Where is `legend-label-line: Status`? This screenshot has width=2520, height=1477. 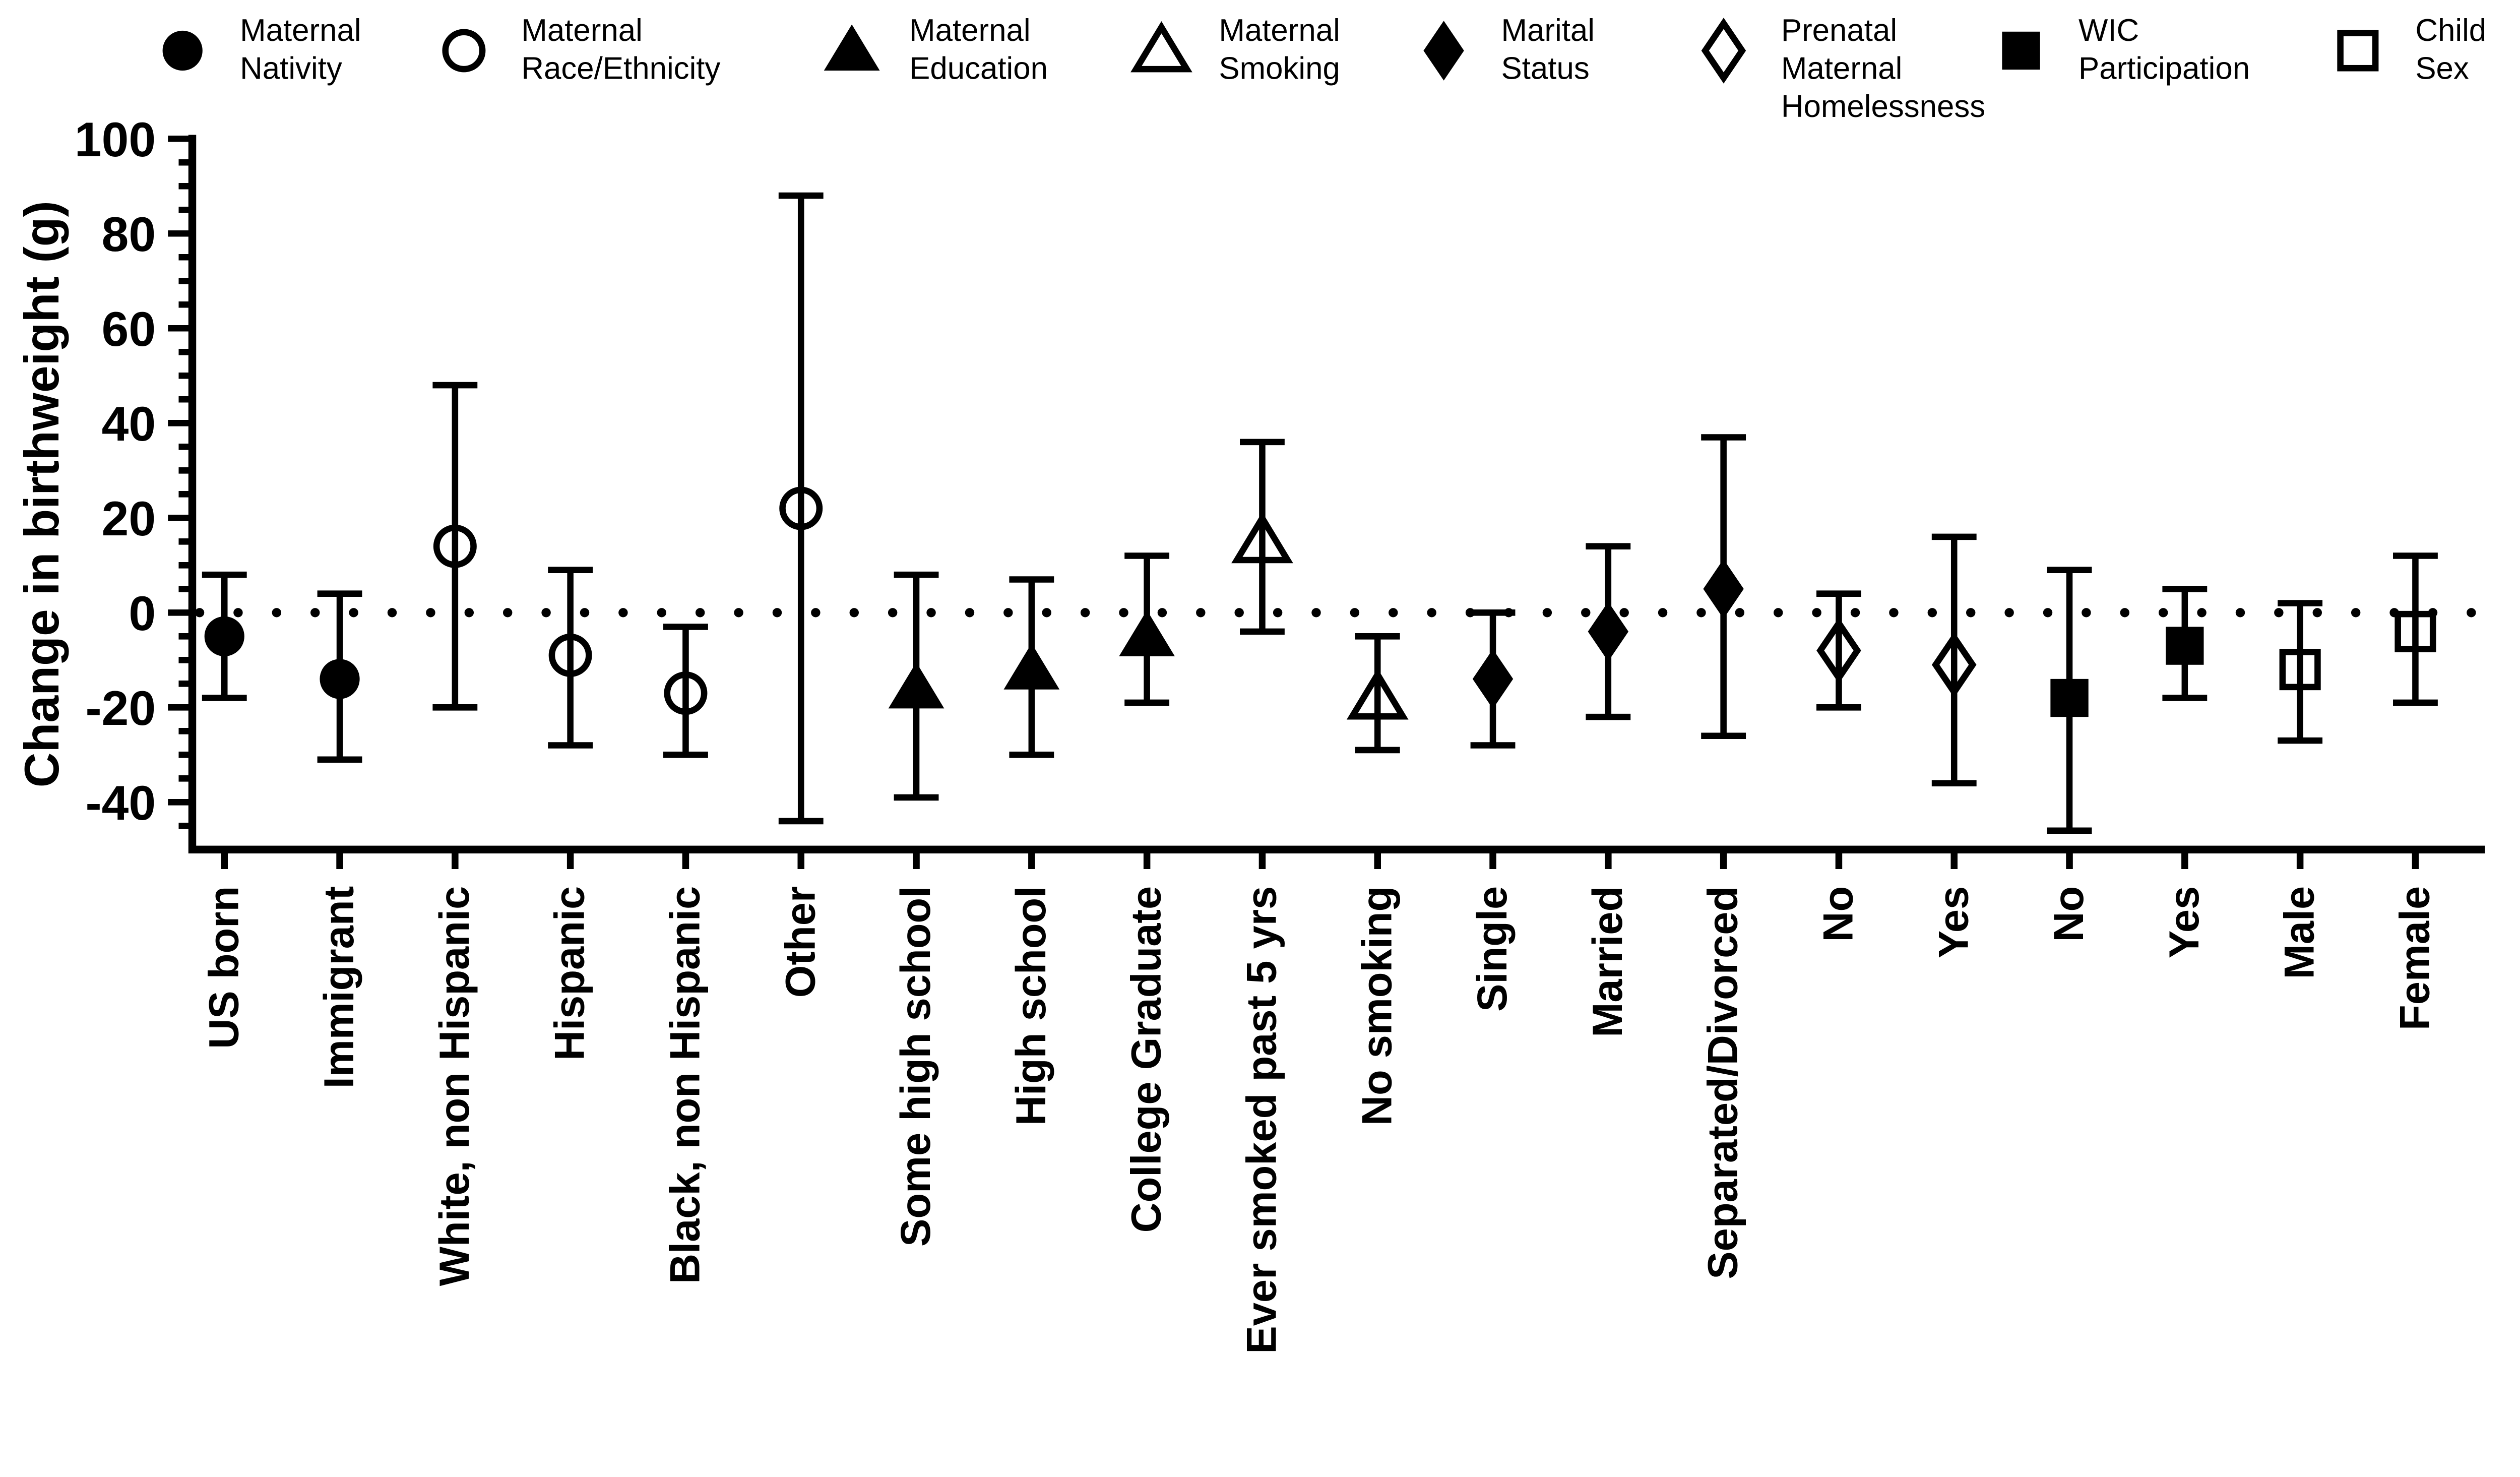 legend-label-line: Status is located at coordinates (1545, 68).